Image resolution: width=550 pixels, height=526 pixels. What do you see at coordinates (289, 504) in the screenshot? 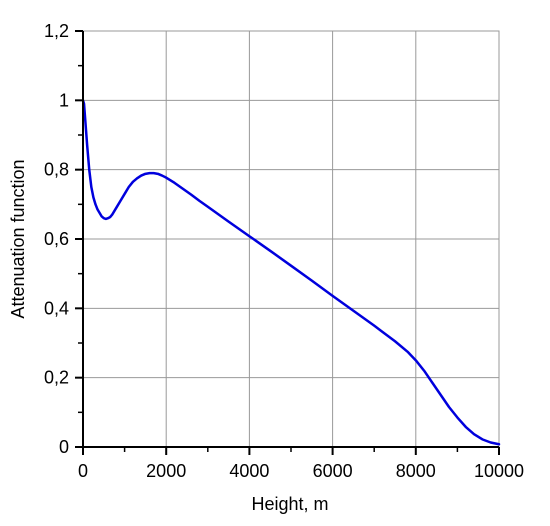
I see `x-axis-title: Height, m` at bounding box center [289, 504].